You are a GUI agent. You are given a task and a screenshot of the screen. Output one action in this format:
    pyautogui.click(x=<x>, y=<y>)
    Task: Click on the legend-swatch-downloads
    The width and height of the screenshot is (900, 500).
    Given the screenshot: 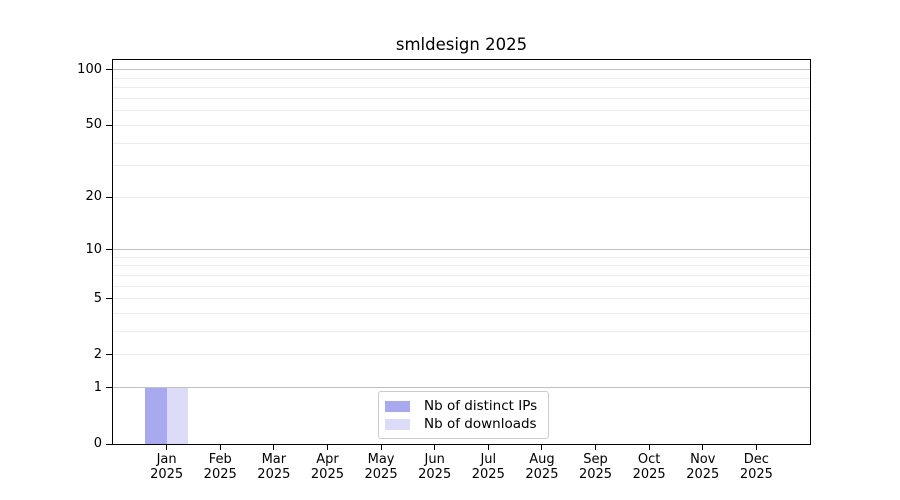 What is the action you would take?
    pyautogui.click(x=397, y=424)
    